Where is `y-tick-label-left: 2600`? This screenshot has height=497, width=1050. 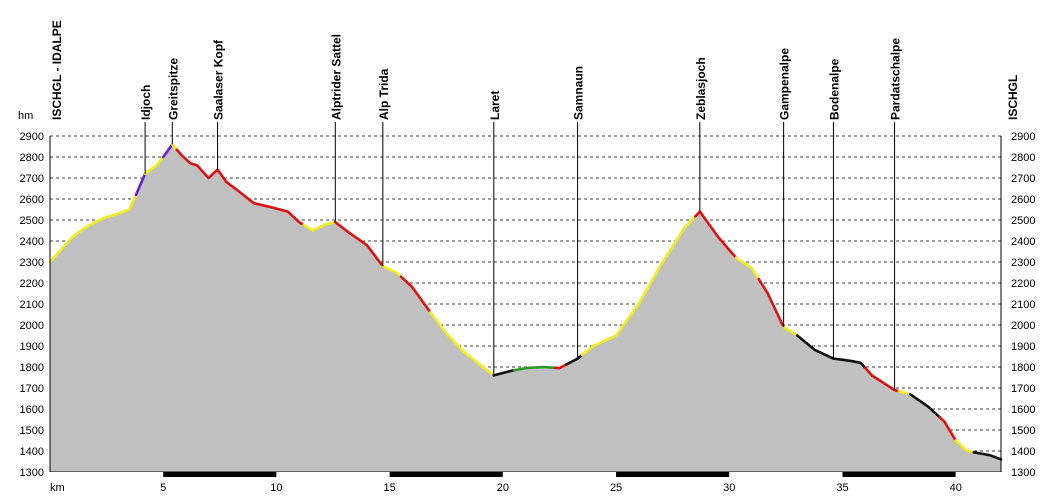
y-tick-label-left: 2600 is located at coordinates (32, 200).